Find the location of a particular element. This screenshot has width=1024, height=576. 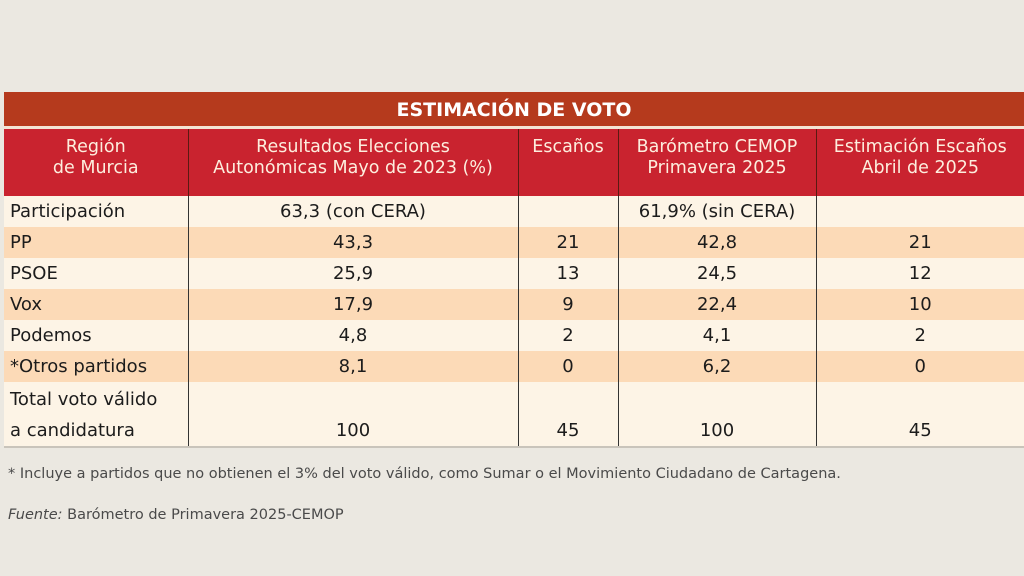

row-label: Participación is located at coordinates (96, 211).